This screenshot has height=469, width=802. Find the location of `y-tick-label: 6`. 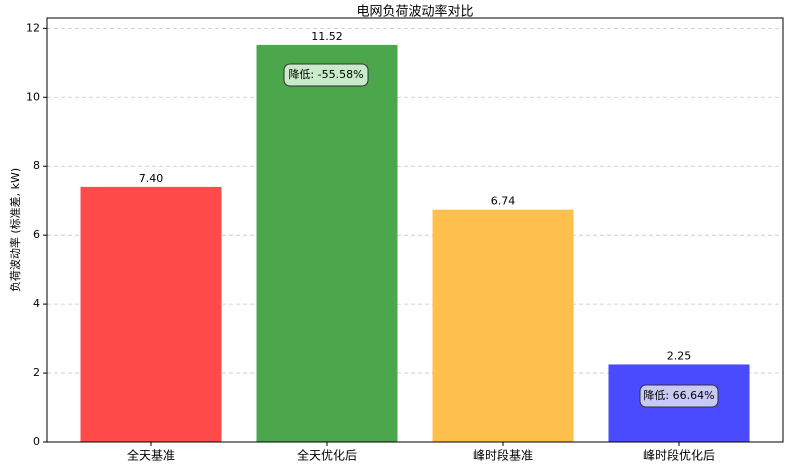

y-tick-label: 6 is located at coordinates (36, 234).